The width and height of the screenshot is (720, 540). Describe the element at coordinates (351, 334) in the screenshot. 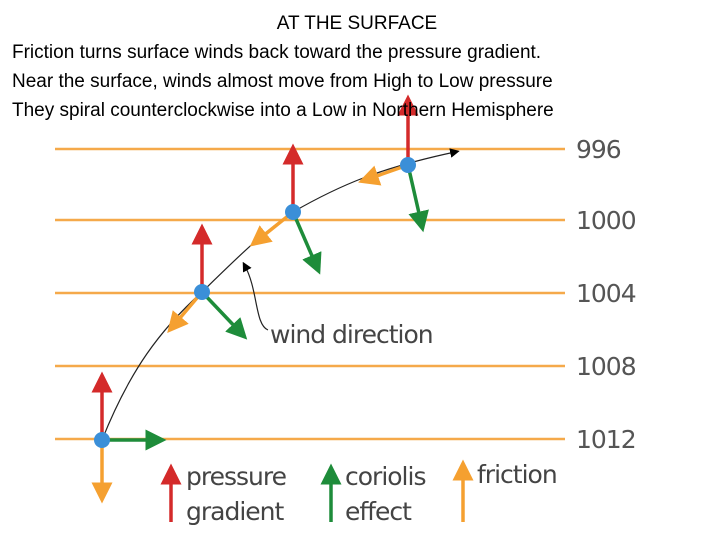

I see `annotation: wind direction` at that location.